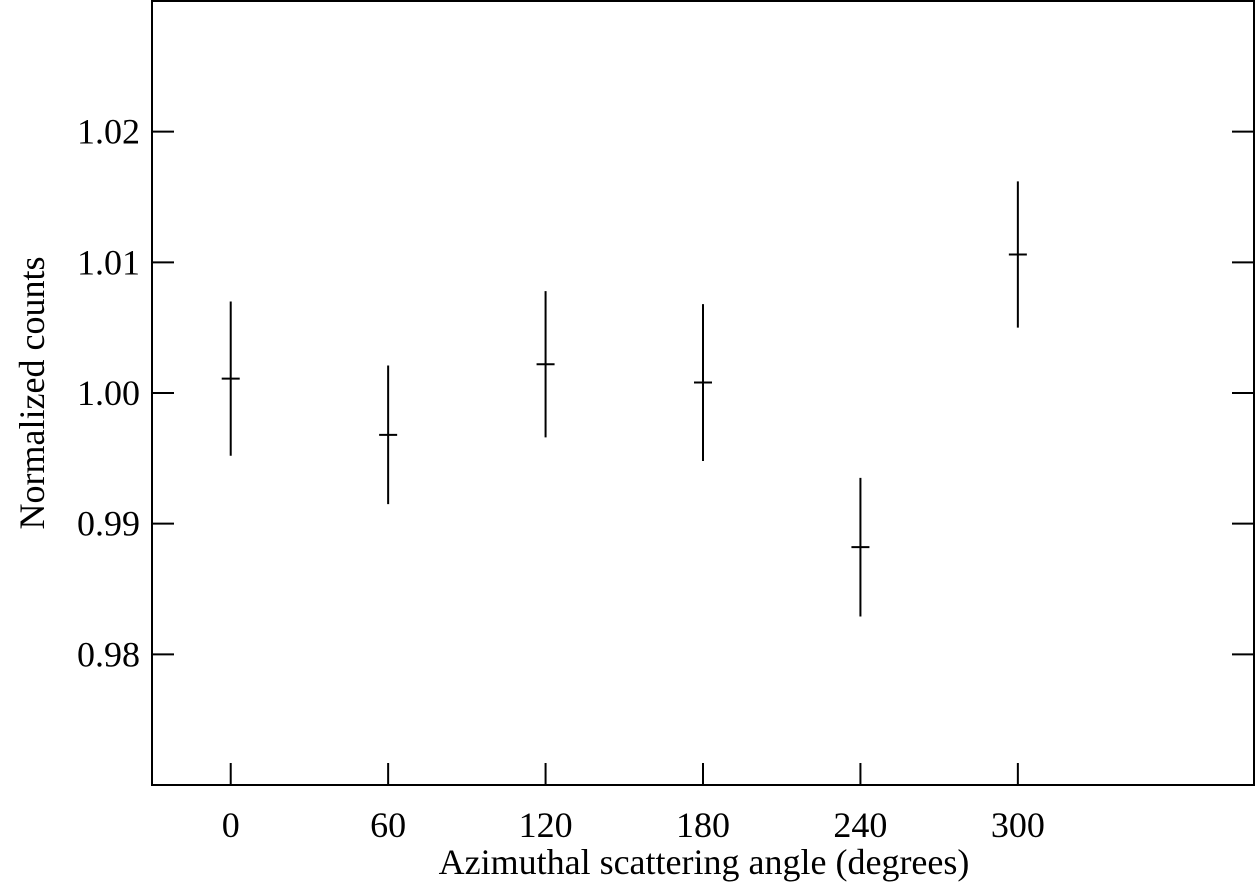 This screenshot has height=896, width=1257. Describe the element at coordinates (546, 825) in the screenshot. I see `x-tick-label: 120` at that location.